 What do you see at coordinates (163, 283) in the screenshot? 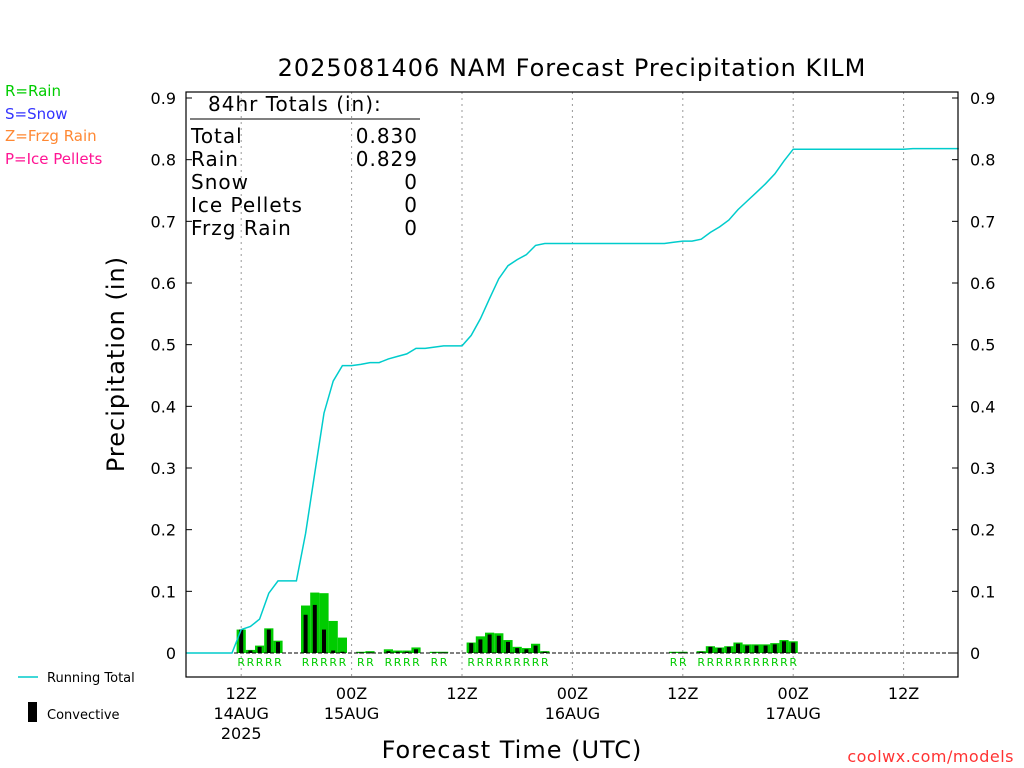
I see `y-tick-label-left: 0.6` at bounding box center [163, 283].